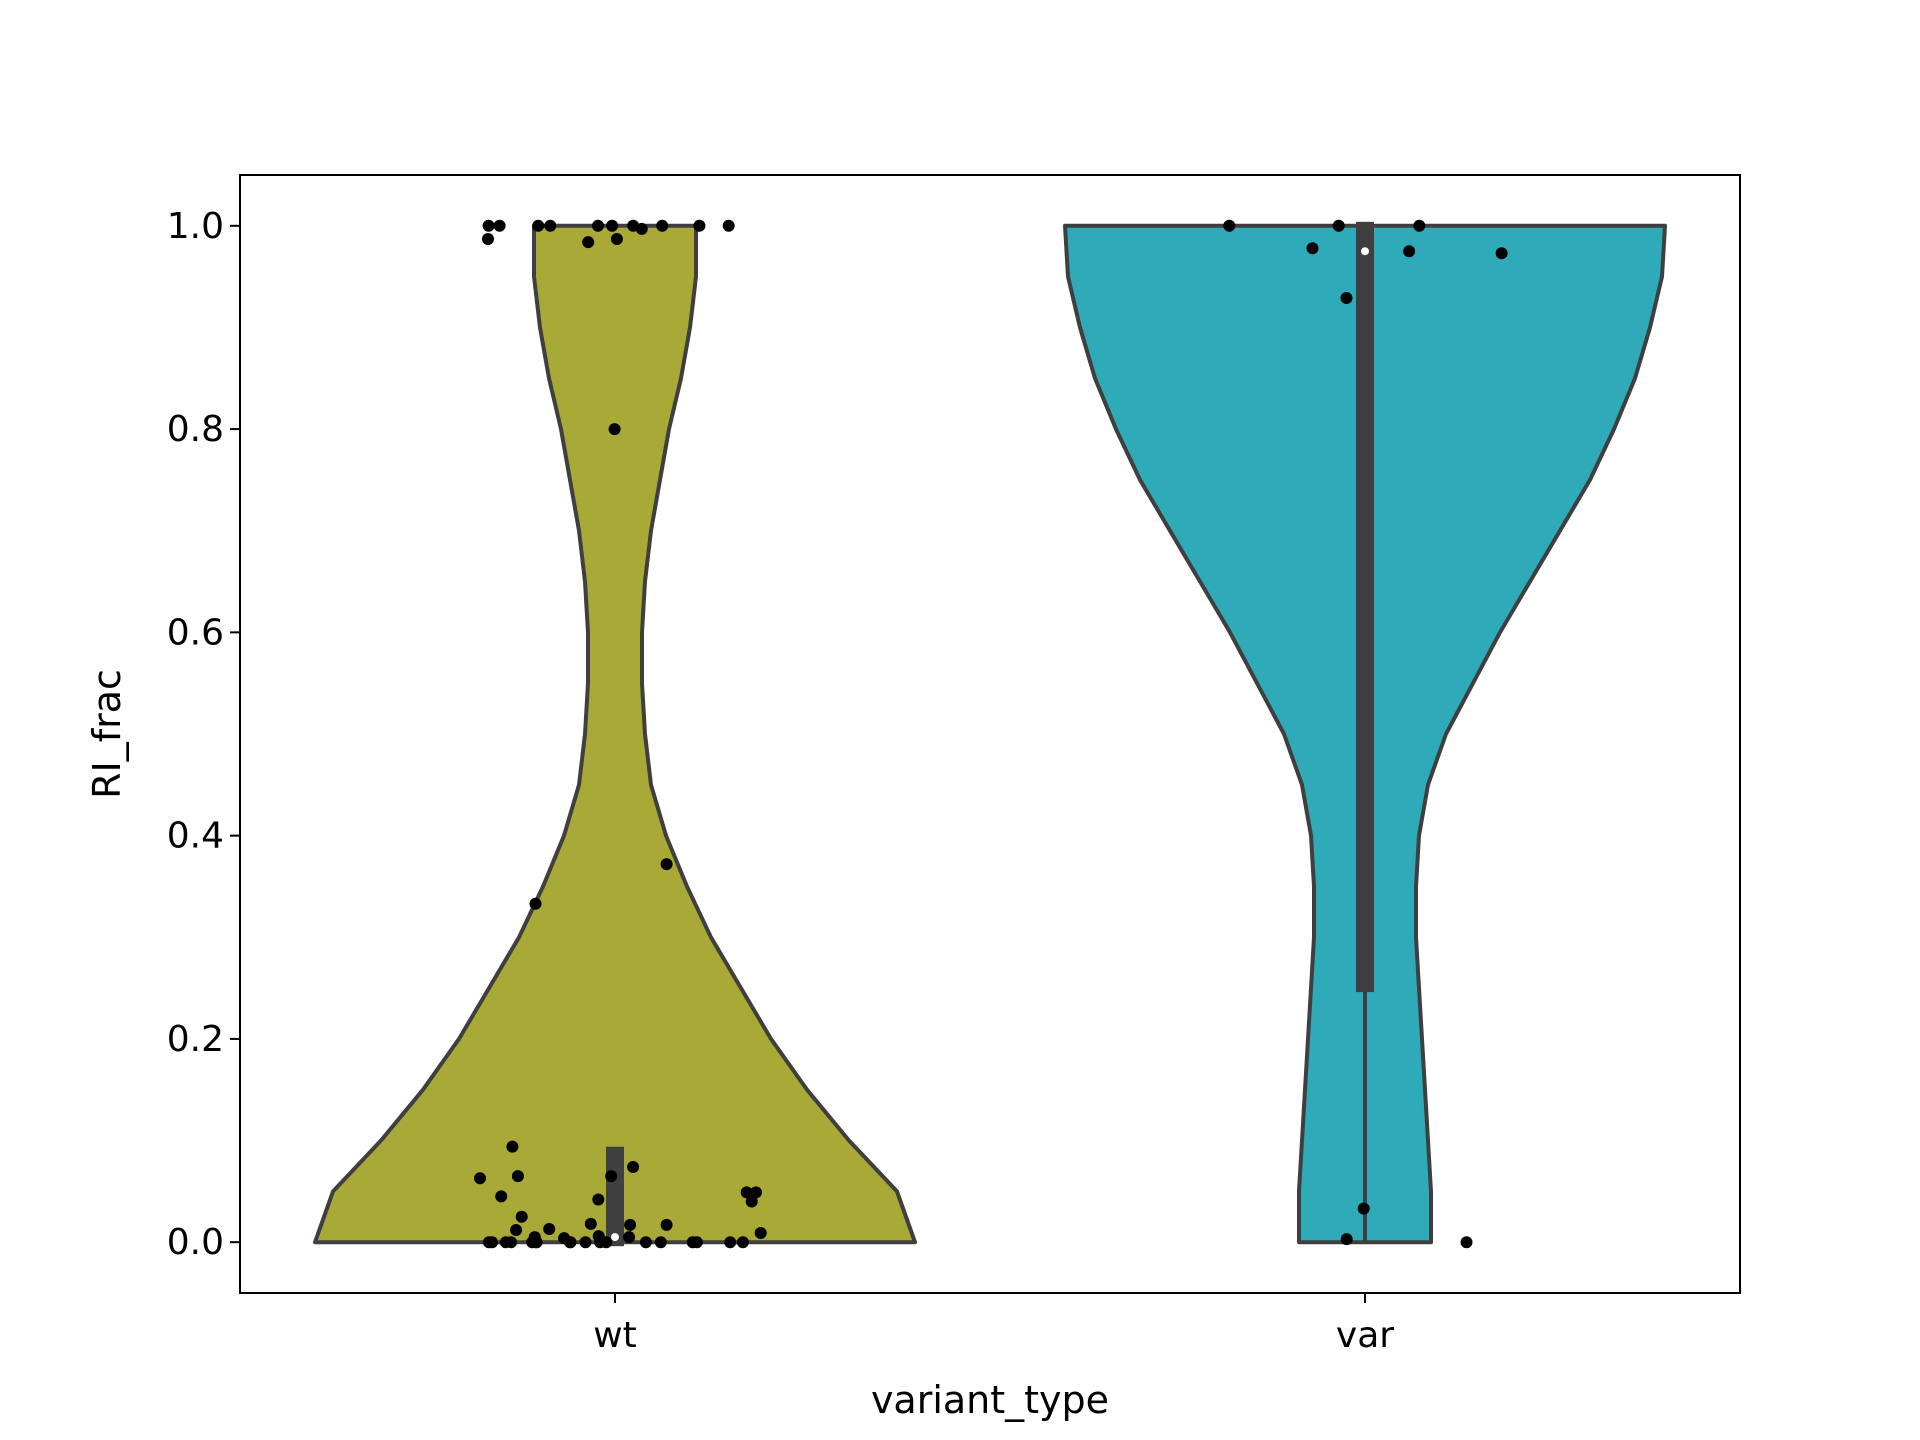  I want to click on x-tick-label: wt, so click(615, 1335).